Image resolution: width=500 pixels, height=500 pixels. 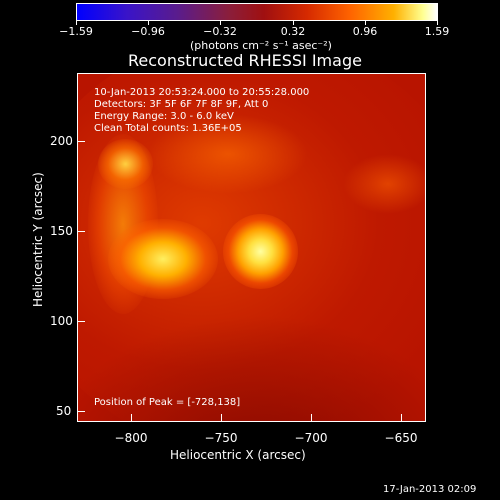 What do you see at coordinates (61, 321) in the screenshot?
I see `y-tick-label: 100` at bounding box center [61, 321].